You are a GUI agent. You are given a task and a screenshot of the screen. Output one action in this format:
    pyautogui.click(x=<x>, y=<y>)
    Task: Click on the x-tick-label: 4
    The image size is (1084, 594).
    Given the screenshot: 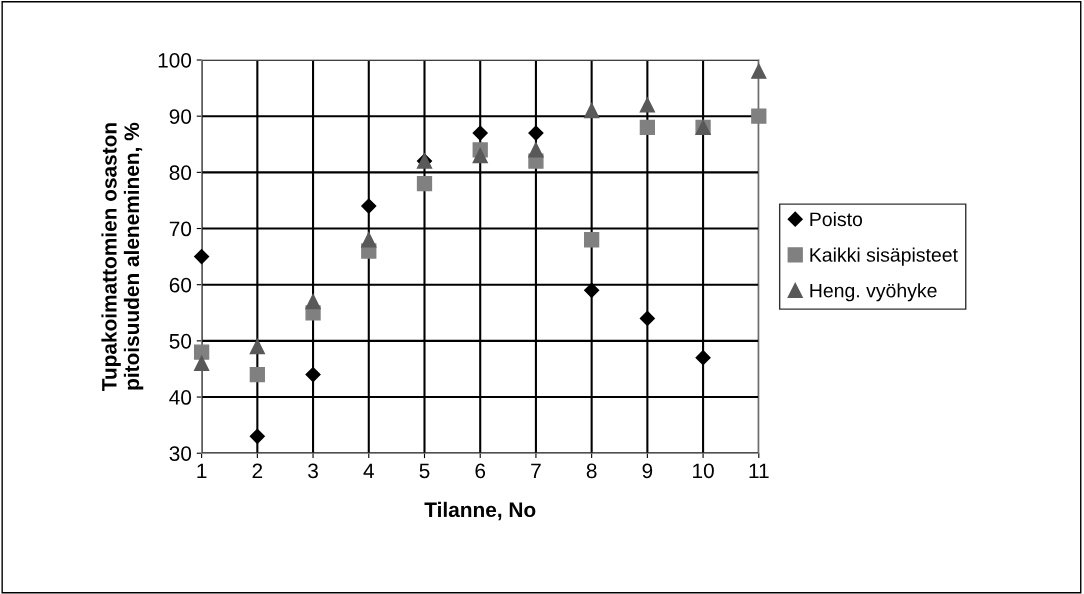 What is the action you would take?
    pyautogui.click(x=368, y=471)
    